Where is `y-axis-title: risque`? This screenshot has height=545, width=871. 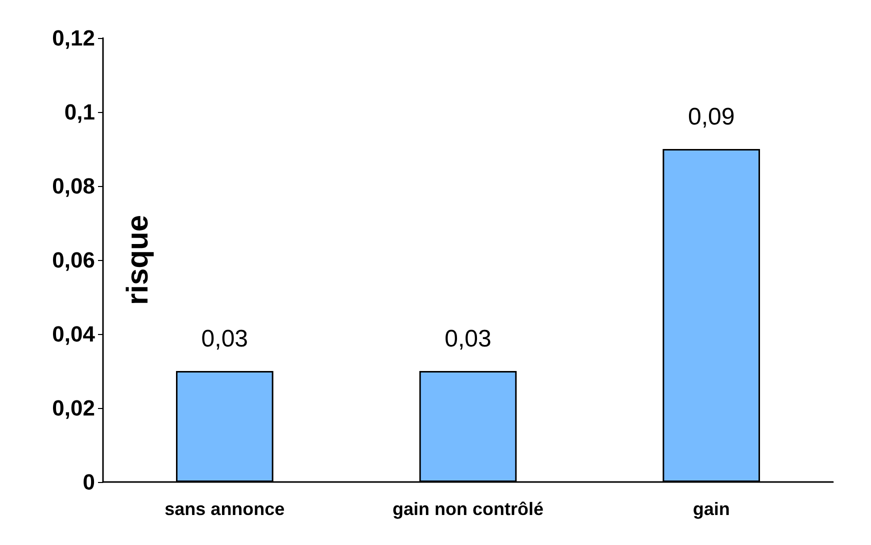
y-axis-title: risque is located at coordinates (138, 260).